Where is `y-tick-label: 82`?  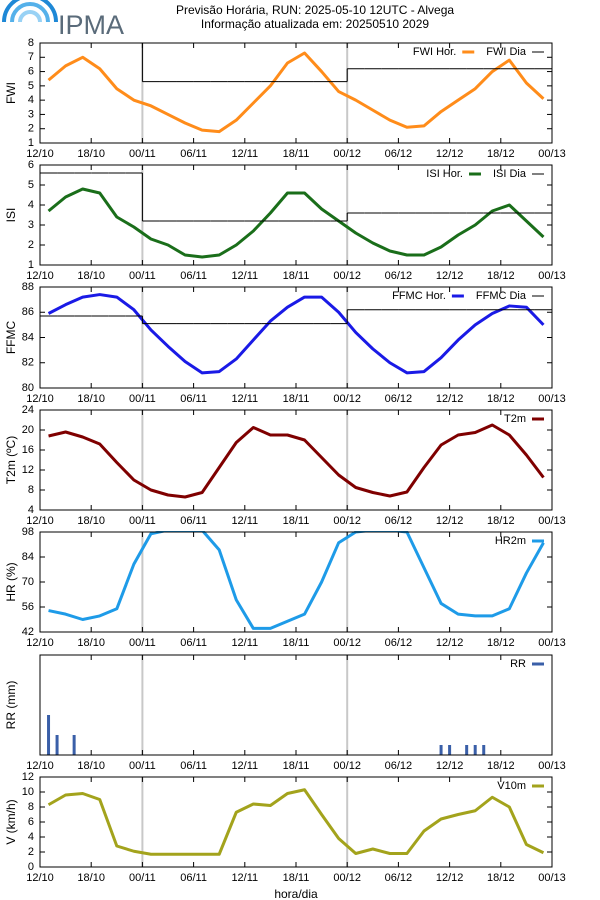
y-tick-label: 82 is located at coordinates (28, 363).